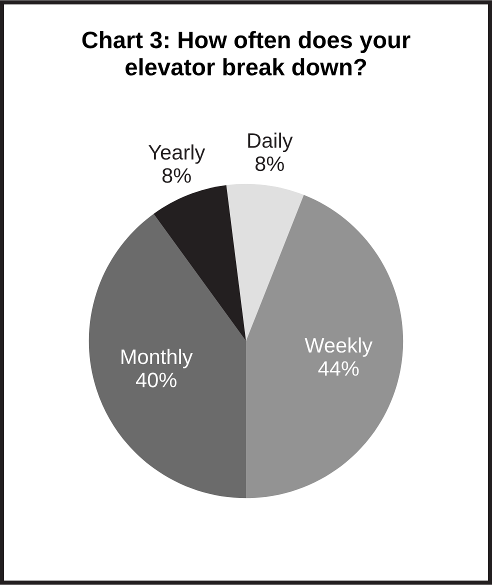 The width and height of the screenshot is (492, 585). I want to click on chart-title: Chart 3: How often does your elevator break down?, so click(246, 53).